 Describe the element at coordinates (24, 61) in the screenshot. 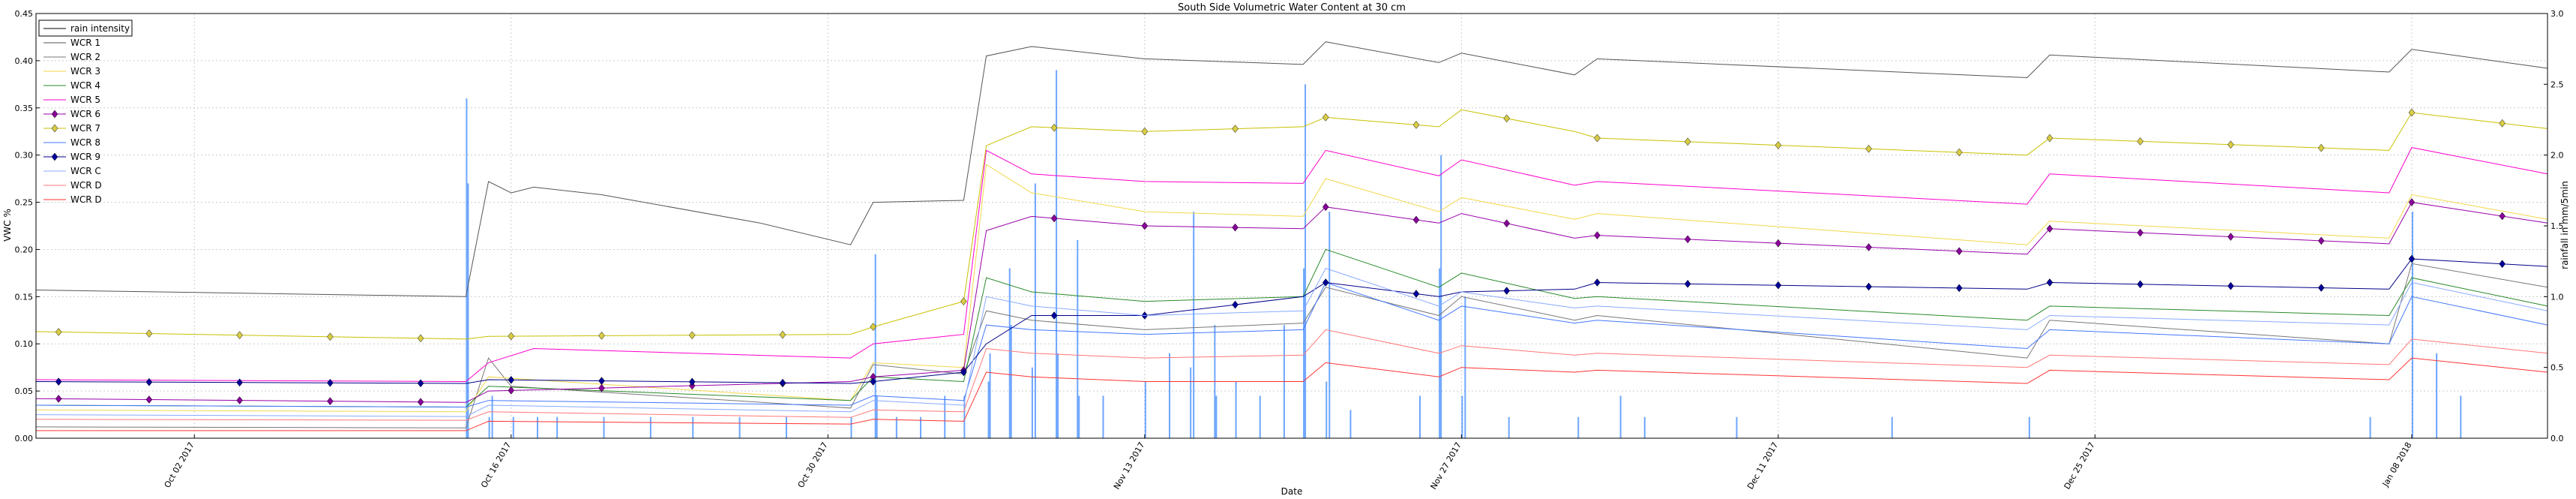

I see `y-tick-label: 0.40` at that location.